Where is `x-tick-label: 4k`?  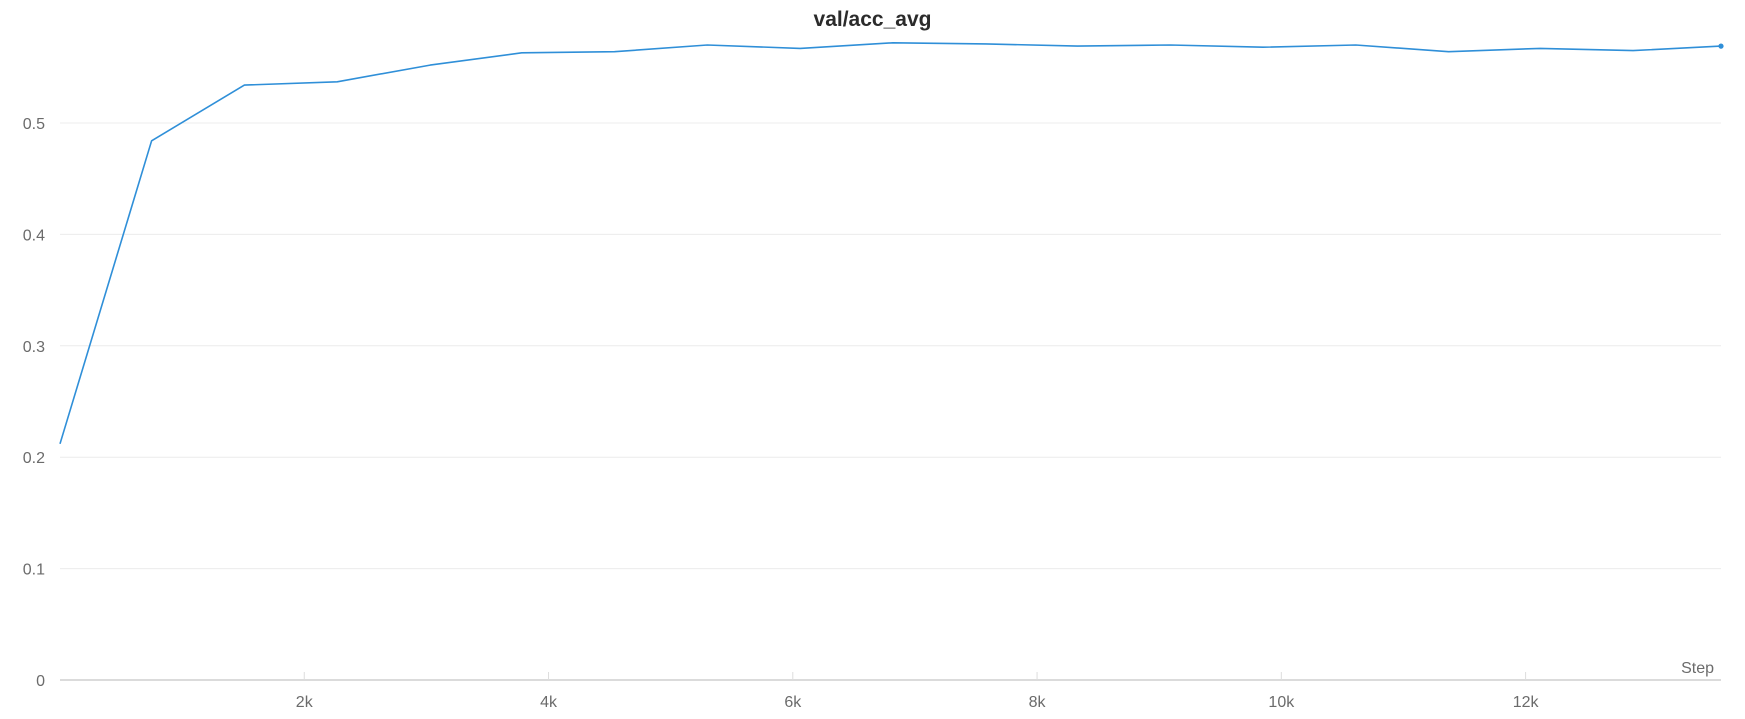
x-tick-label: 4k is located at coordinates (549, 702).